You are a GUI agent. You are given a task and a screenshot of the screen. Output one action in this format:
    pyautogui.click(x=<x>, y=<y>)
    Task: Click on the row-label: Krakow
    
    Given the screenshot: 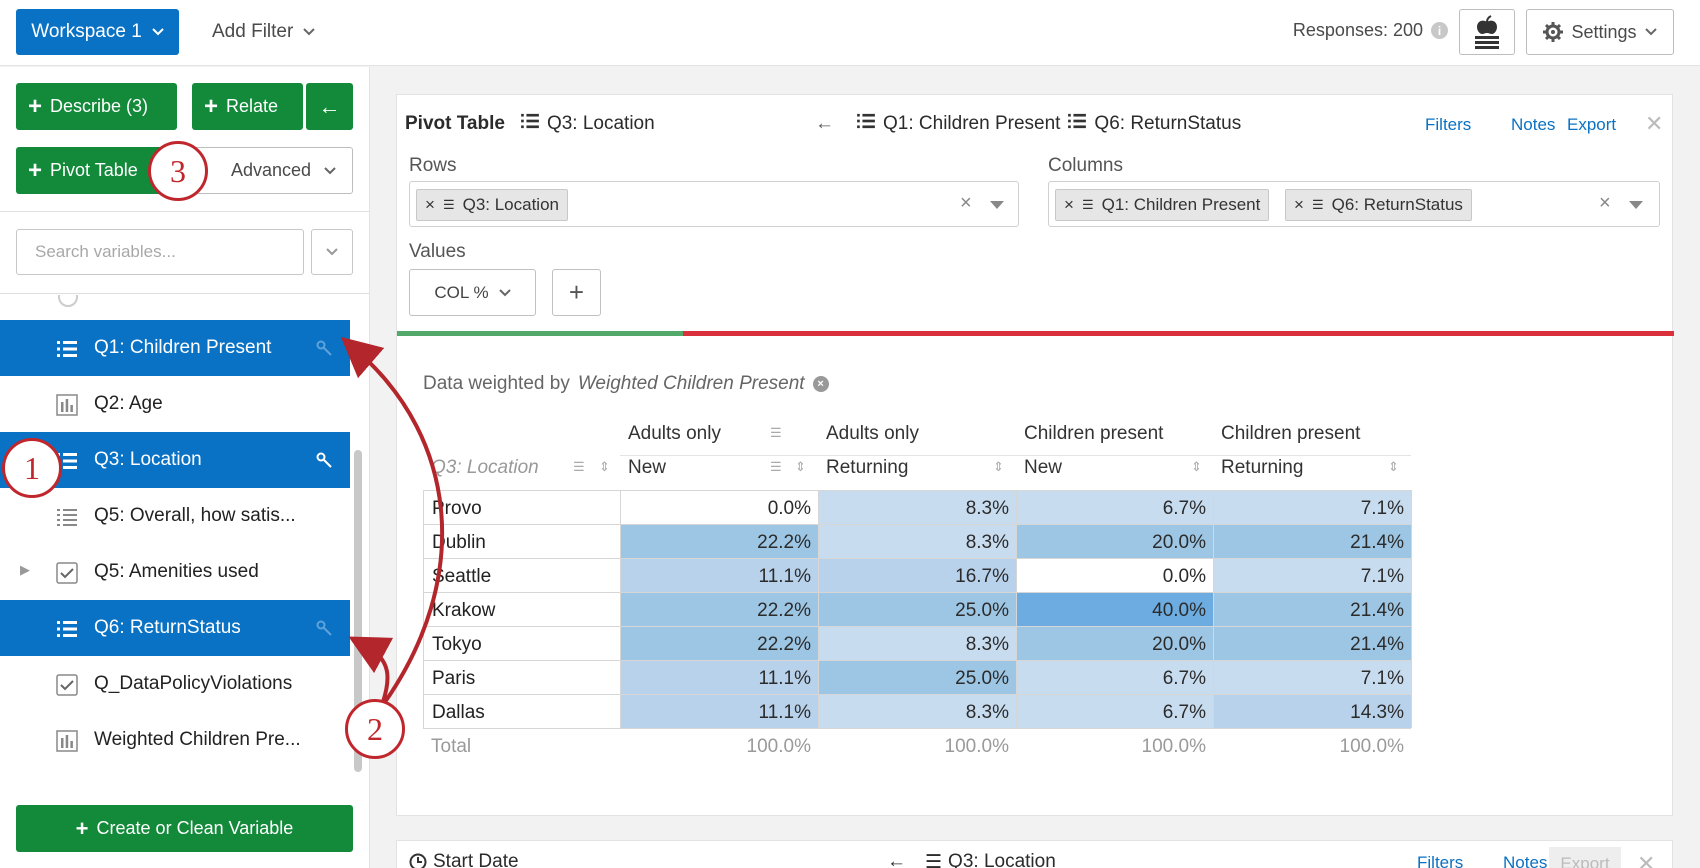 What is the action you would take?
    pyautogui.click(x=521, y=611)
    